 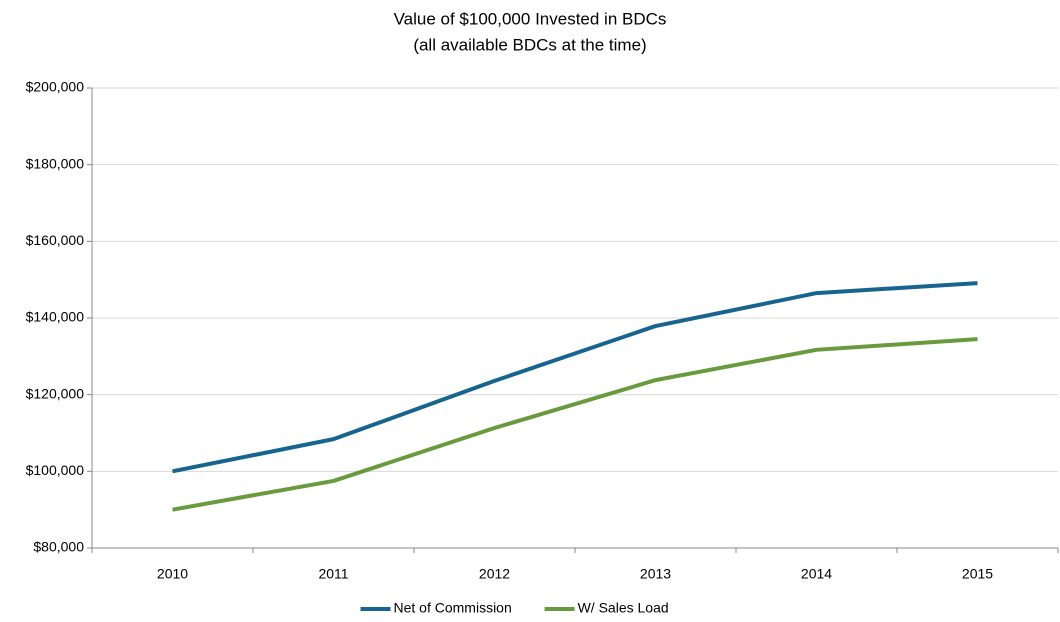 What do you see at coordinates (453, 608) in the screenshot?
I see `legend-label: Net of Commission` at bounding box center [453, 608].